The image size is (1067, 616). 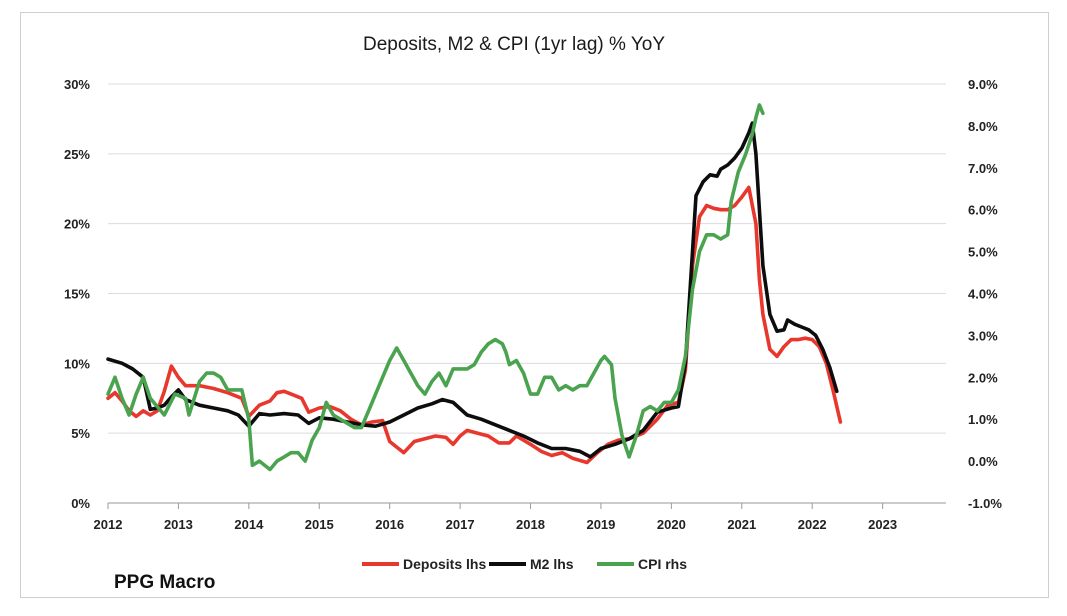 I want to click on right-tick-label: 5.0%, so click(x=983, y=252).